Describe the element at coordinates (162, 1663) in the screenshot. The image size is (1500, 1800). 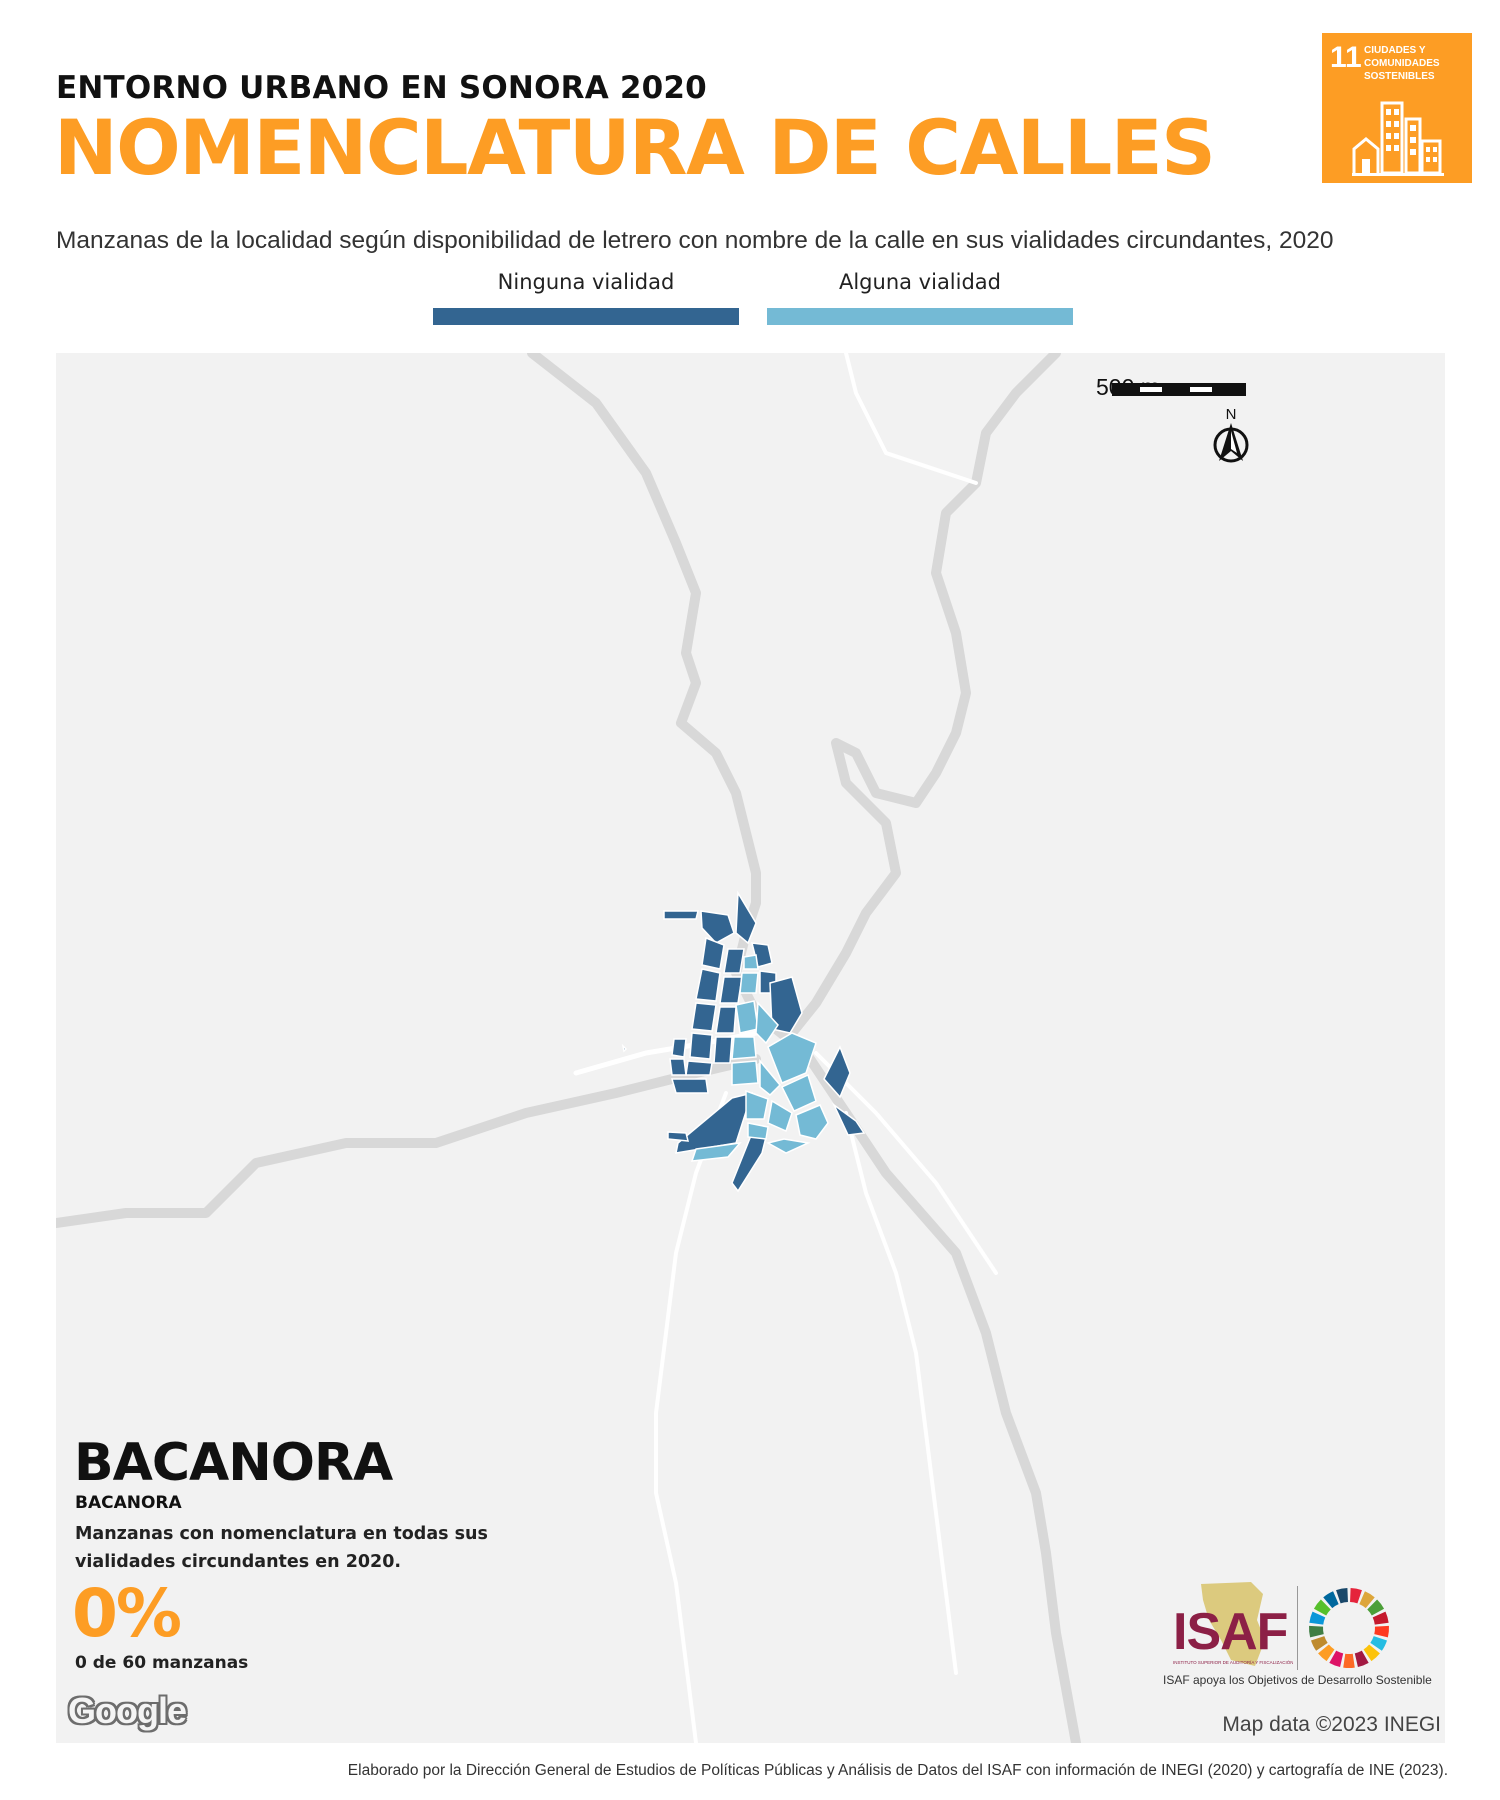
I see `stat-count: 0 de 60 manzanas` at that location.